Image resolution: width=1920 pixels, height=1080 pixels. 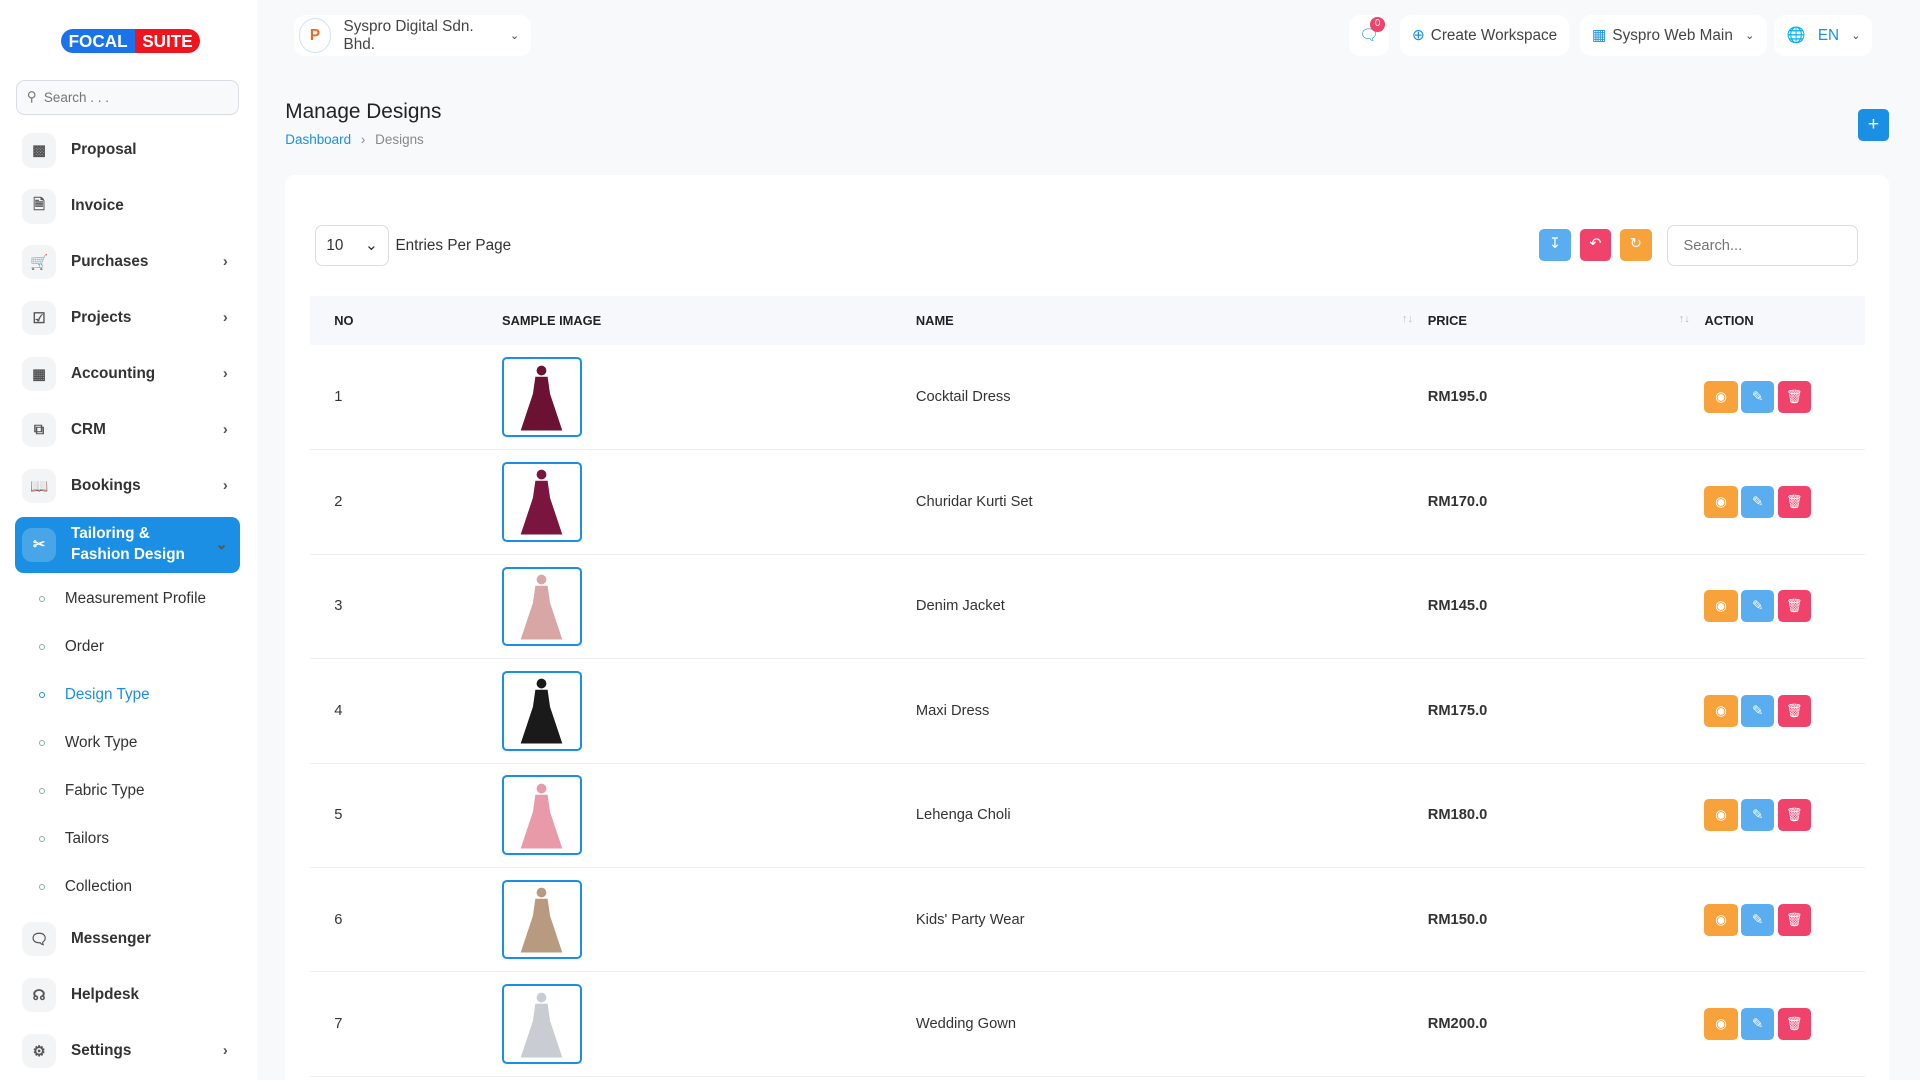 I want to click on notification-badge: 0, so click(x=1377, y=24).